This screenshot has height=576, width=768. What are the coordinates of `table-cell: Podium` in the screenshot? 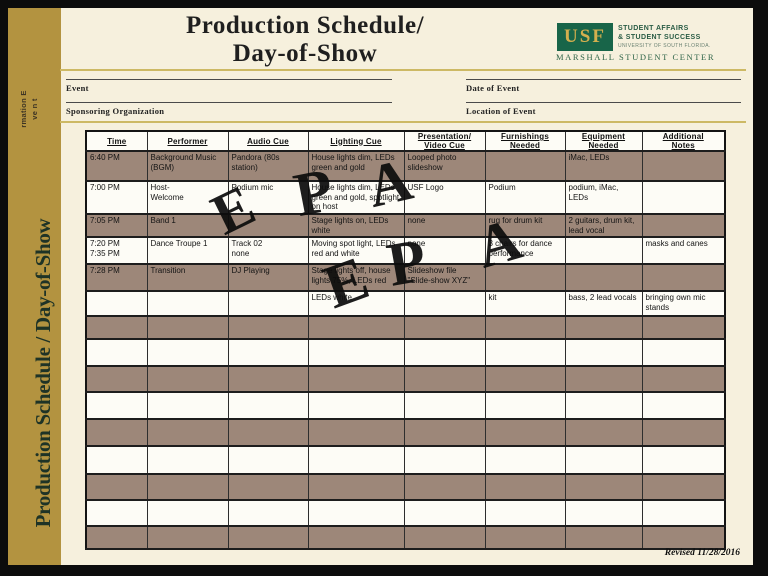 It's located at (525, 198).